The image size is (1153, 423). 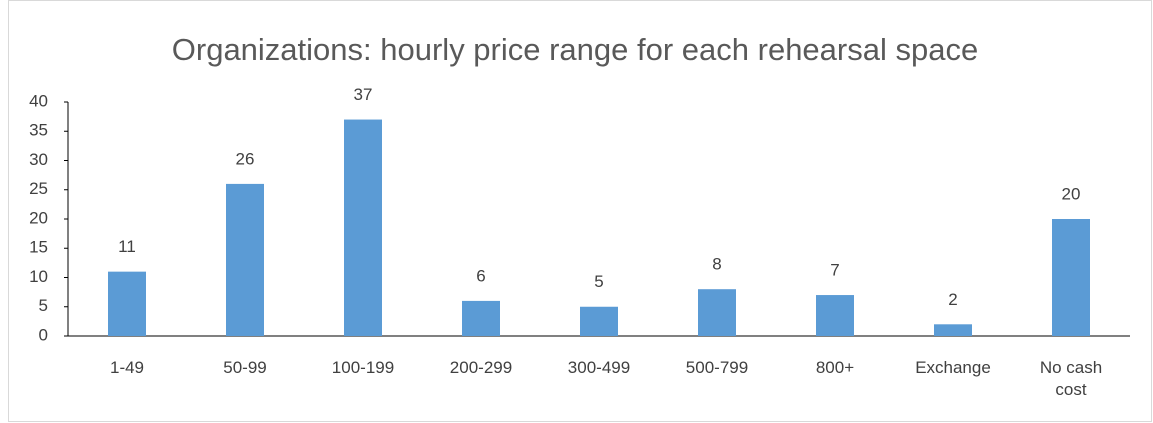 I want to click on x-tick-label: 300-499, so click(x=599, y=367).